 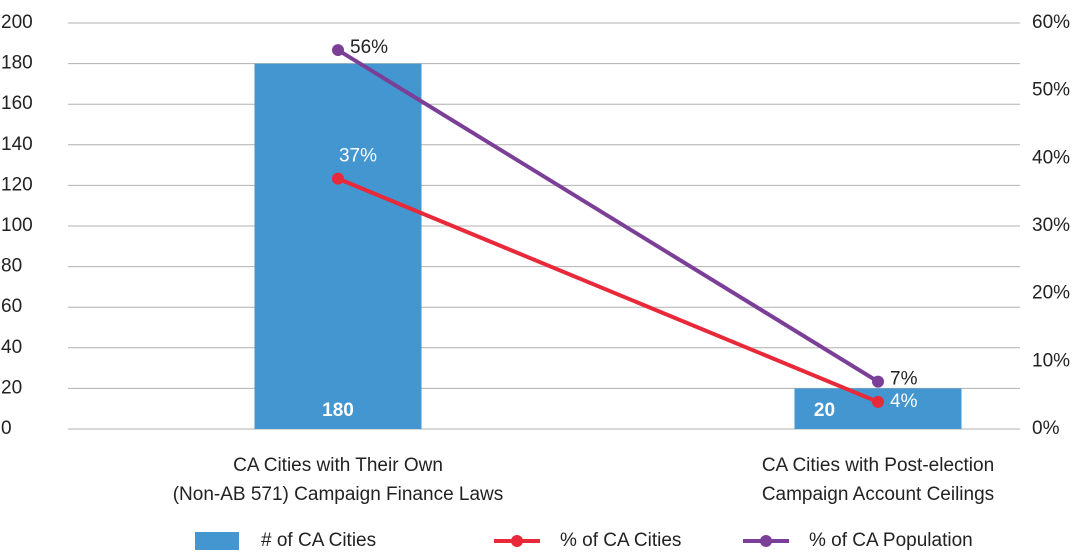 What do you see at coordinates (1051, 22) in the screenshot?
I see `y2-tick-label: 60%` at bounding box center [1051, 22].